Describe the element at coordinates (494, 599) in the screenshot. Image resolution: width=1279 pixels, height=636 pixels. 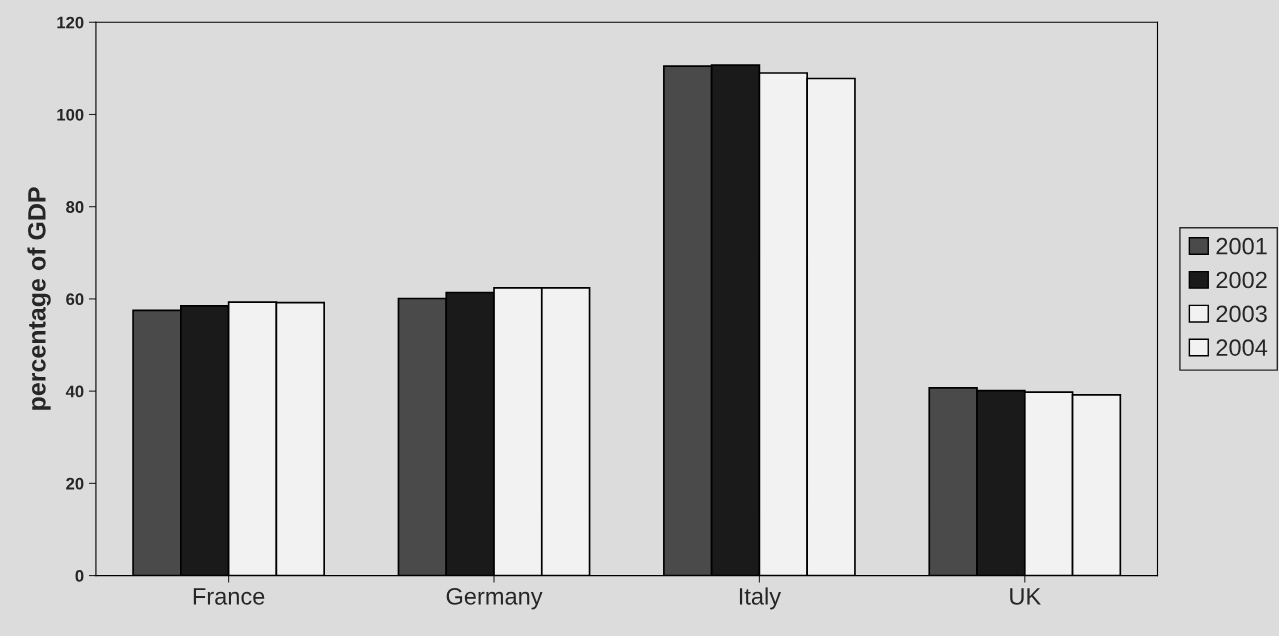
I see `x-tick-label: Germany` at that location.